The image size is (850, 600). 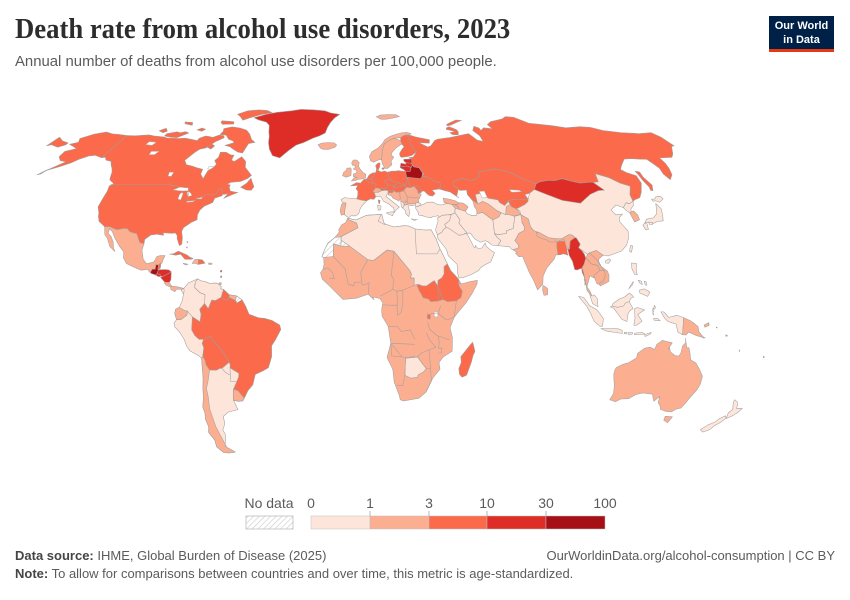 I want to click on svg-text: 3, so click(x=429, y=503).